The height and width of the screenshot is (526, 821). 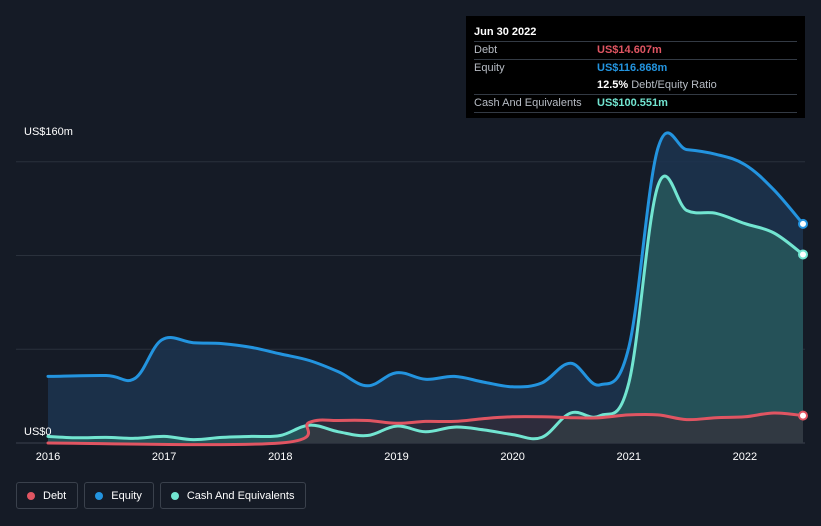 I want to click on legend-debt-label: Debt, so click(x=55, y=495).